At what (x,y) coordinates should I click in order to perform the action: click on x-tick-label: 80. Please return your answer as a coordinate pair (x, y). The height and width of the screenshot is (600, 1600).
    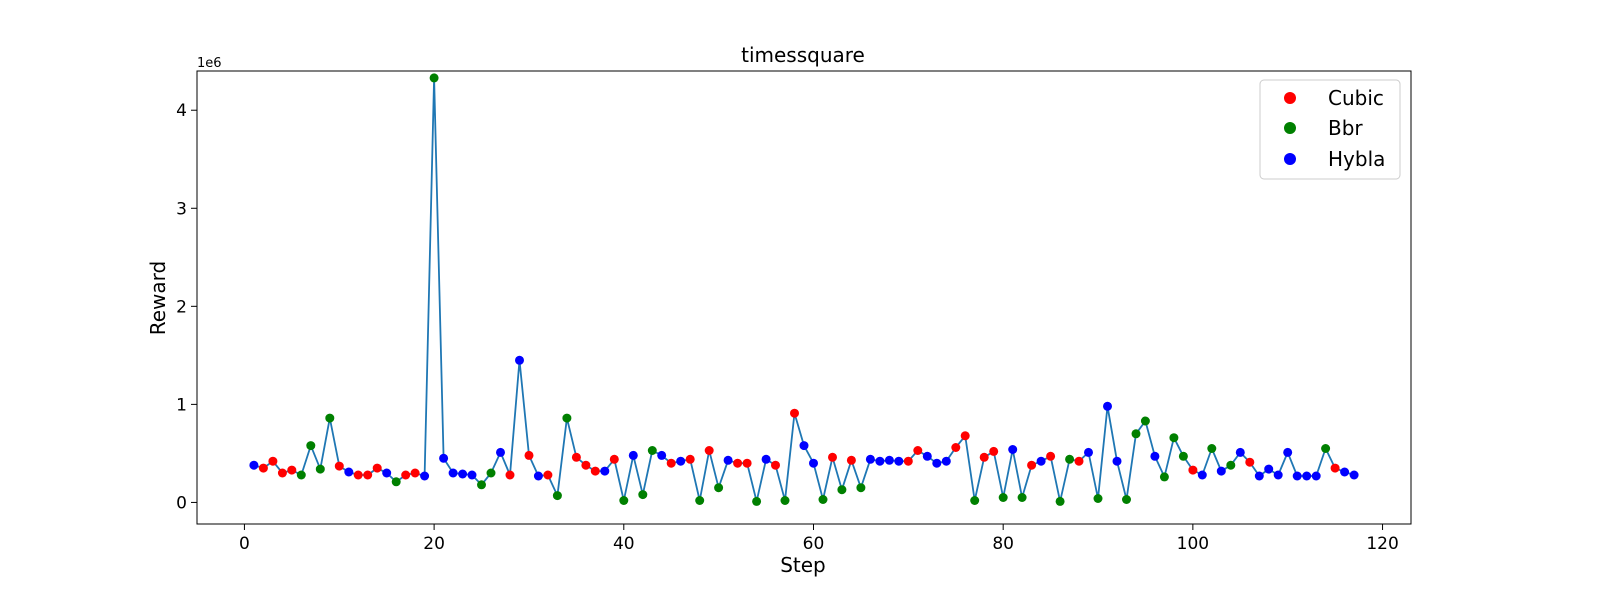
    Looking at the image, I should click on (1003, 544).